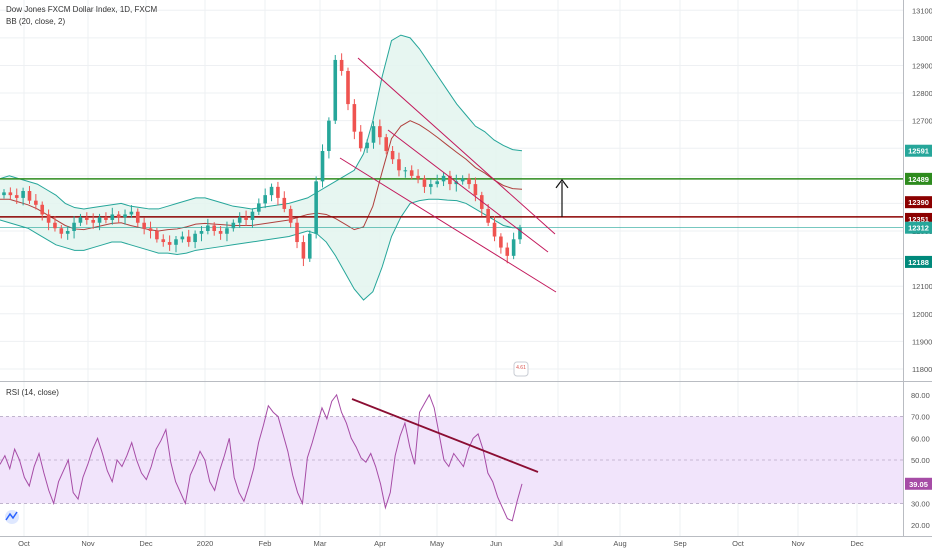  I want to click on price-tag-label: 12489, so click(918, 179).